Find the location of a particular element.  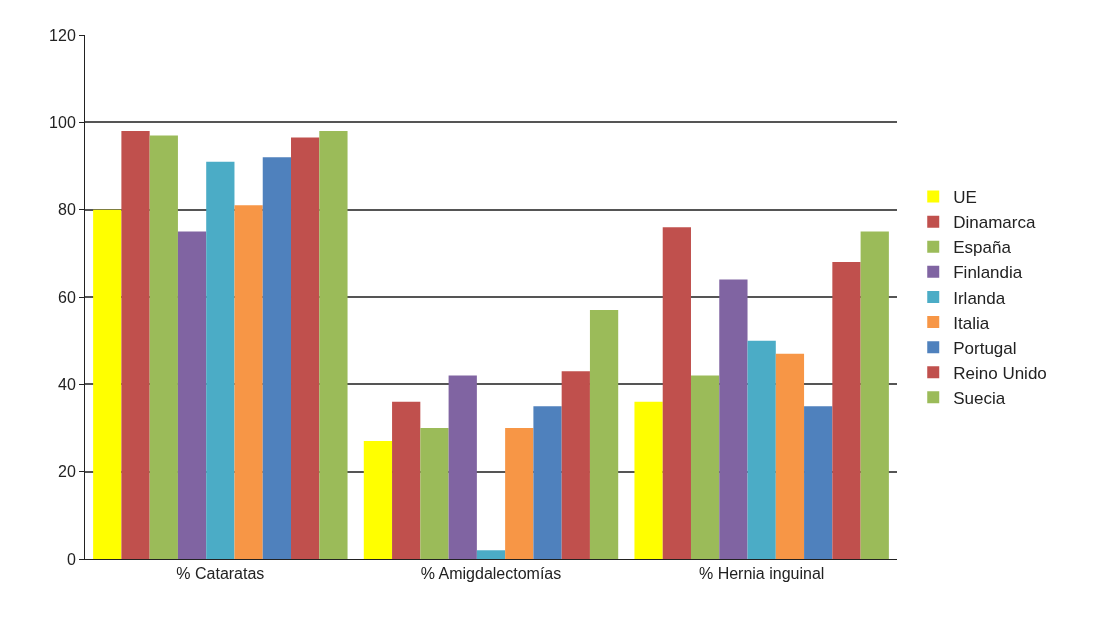

legend-label: Finlandia is located at coordinates (988, 273).